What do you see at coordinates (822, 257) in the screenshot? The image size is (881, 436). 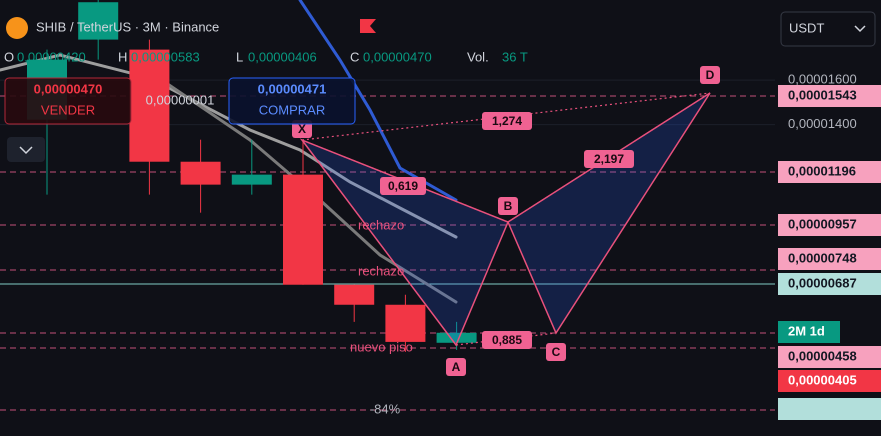 I see `price-label: 0,00000748` at bounding box center [822, 257].